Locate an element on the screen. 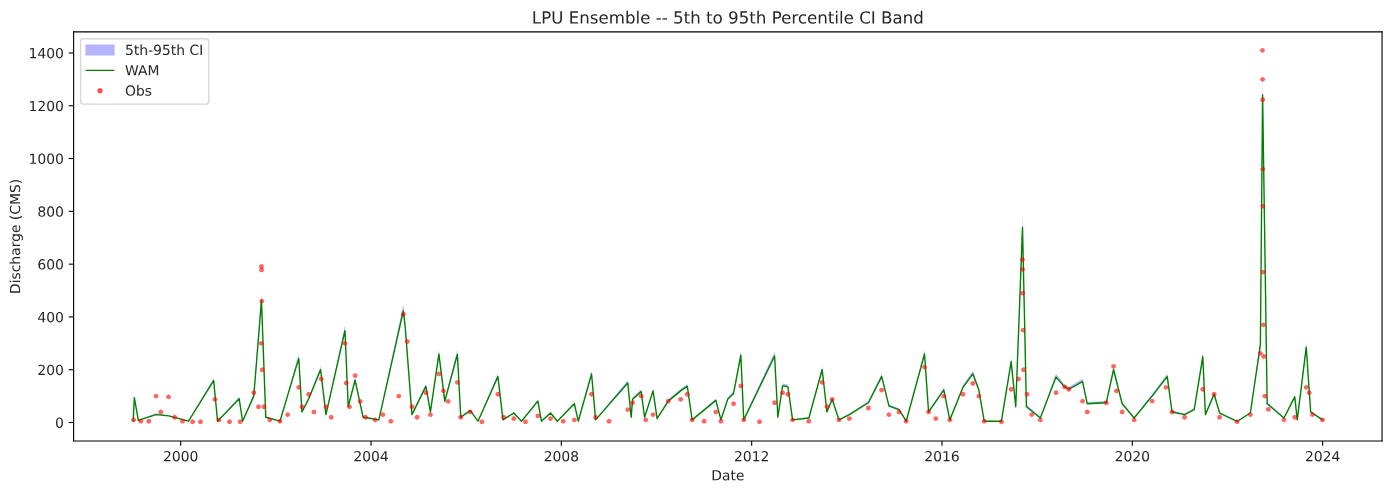  chart-title: LPU Ensemble -- 5th to 95th Percentile CI Band is located at coordinates (728, 17).